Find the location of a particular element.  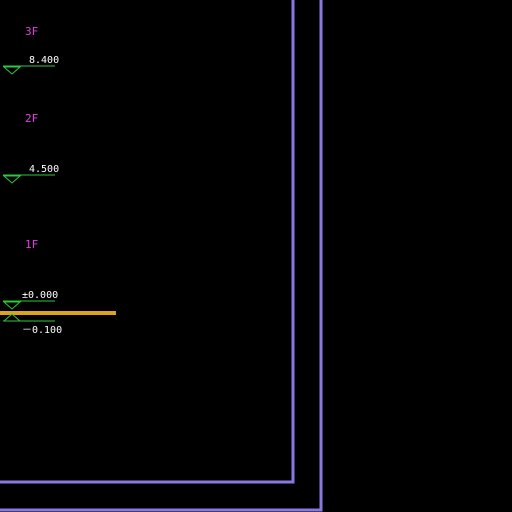

floor-label-3f: 3F is located at coordinates (31, 31).